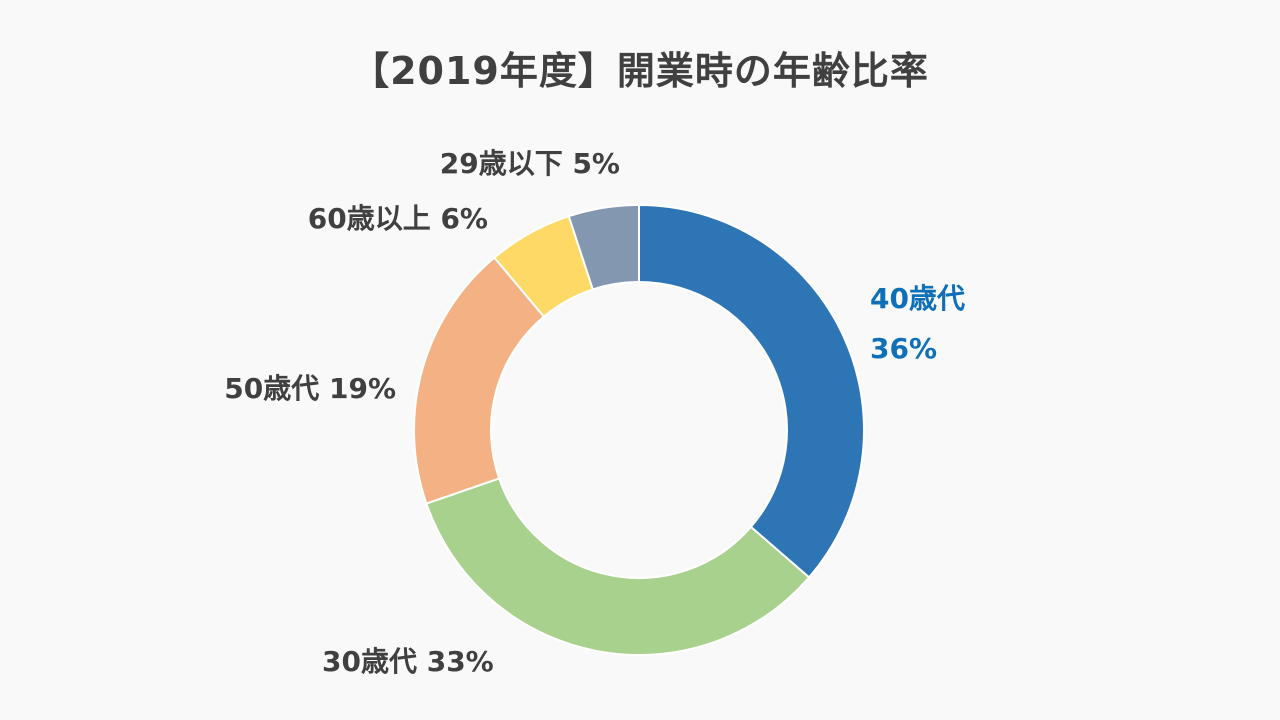 This screenshot has width=1280, height=720. I want to click on chart-title: 【2019年度】開業時の年齢比率, so click(640, 71).